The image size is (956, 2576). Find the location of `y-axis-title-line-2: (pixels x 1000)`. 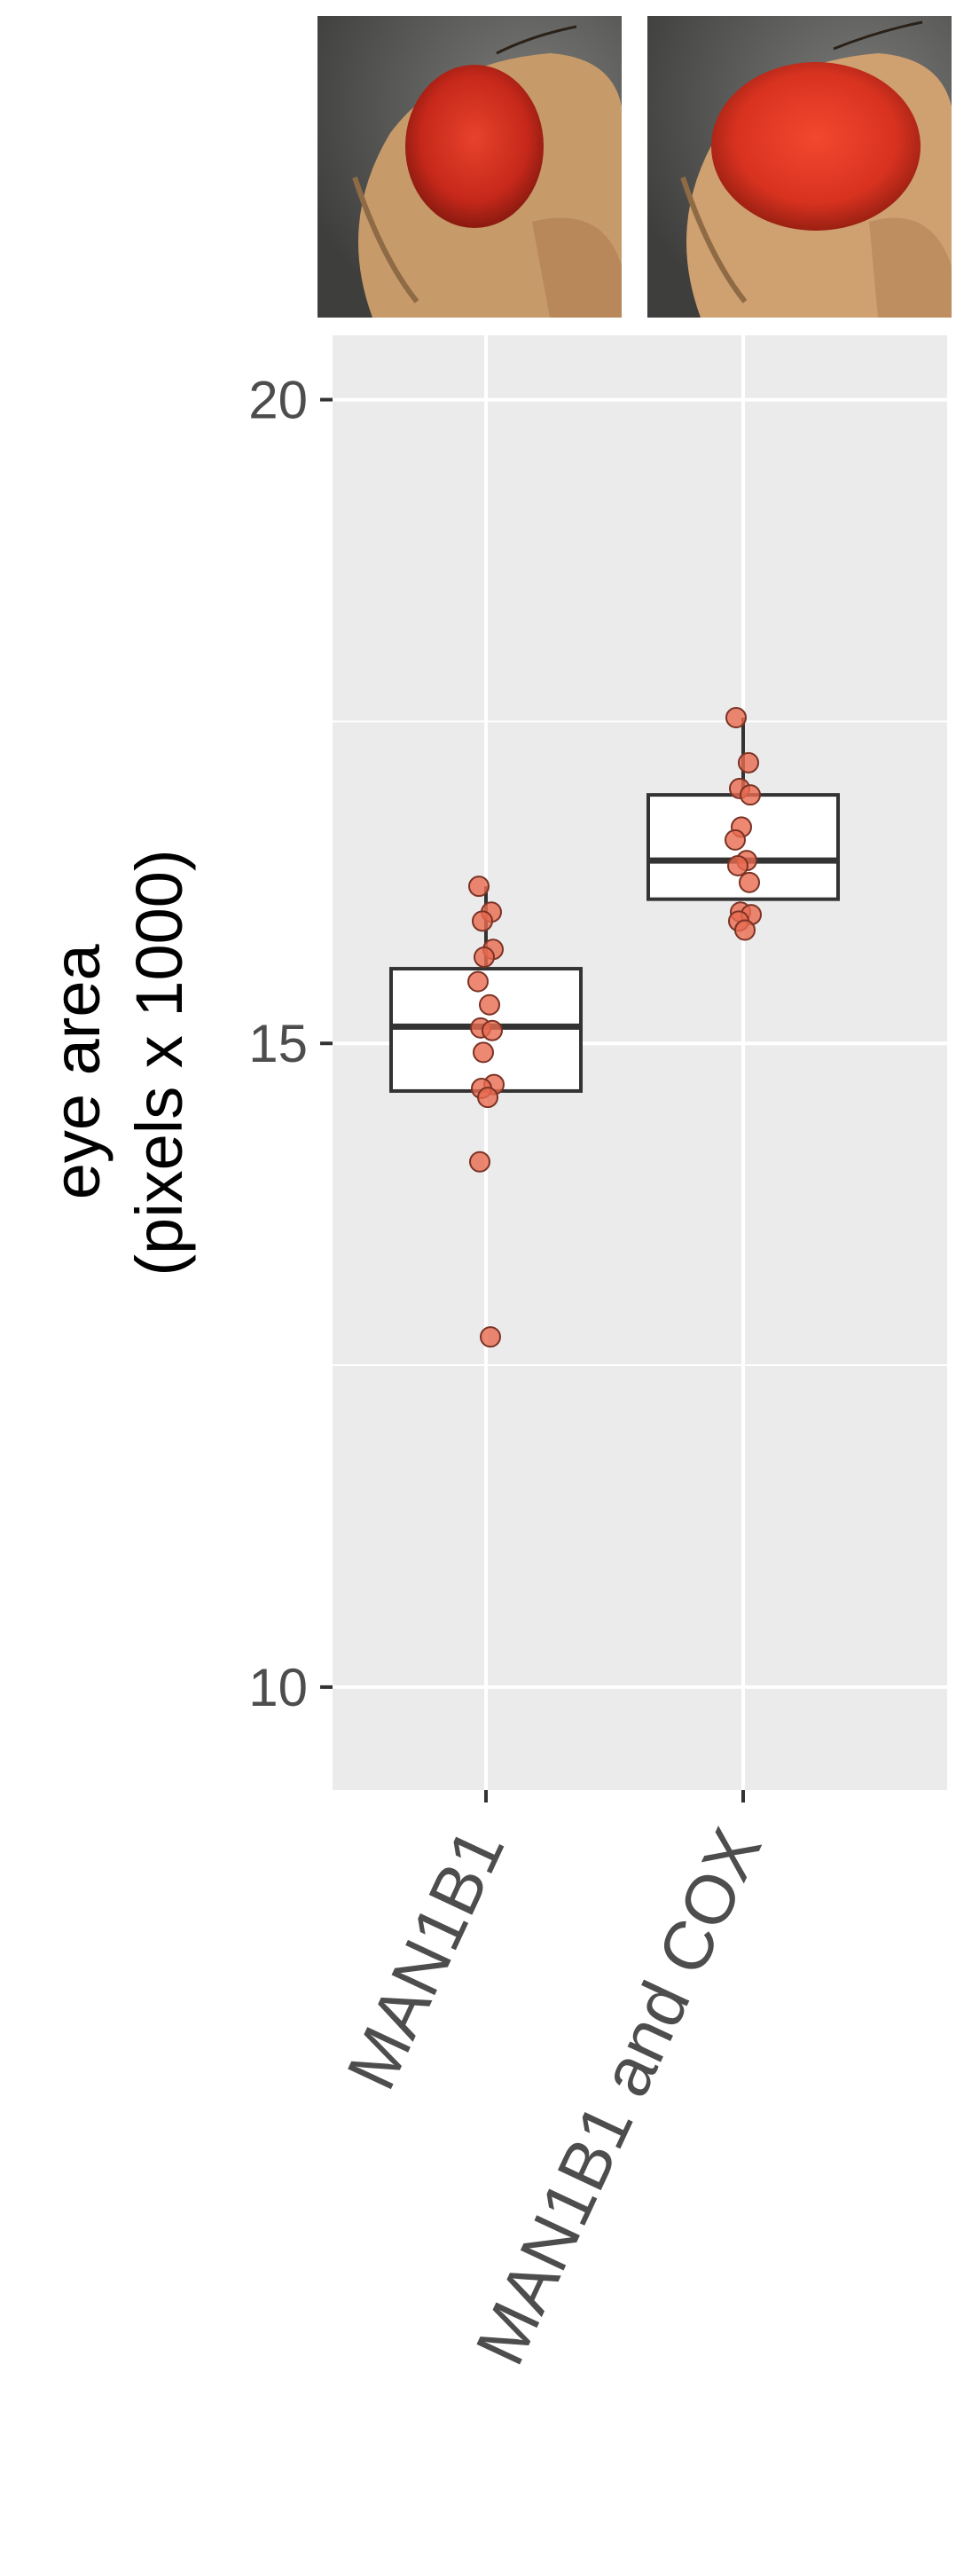

y-axis-title-line-2: (pixels x 1000) is located at coordinates (159, 1062).